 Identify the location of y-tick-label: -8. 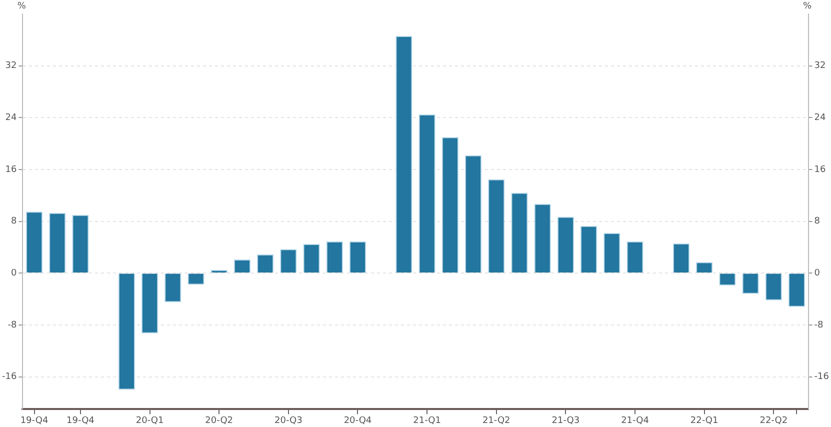
(12, 325).